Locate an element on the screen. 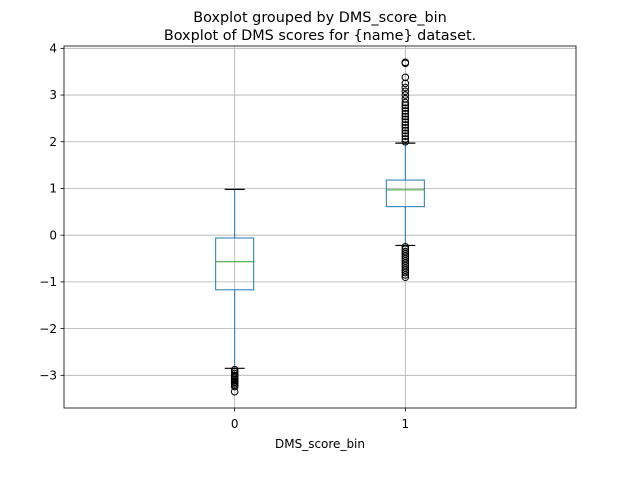  x-tick-label: 1 is located at coordinates (406, 424).